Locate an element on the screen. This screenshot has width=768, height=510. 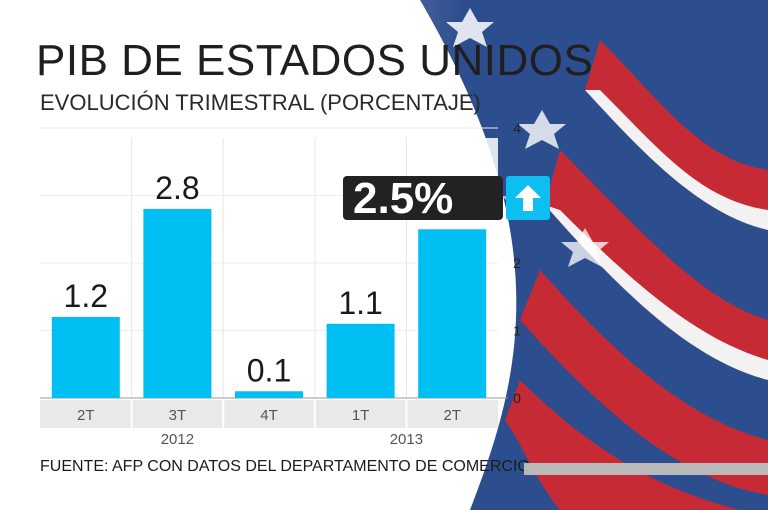
highlight-value-box: 2.5% is located at coordinates (423, 198).